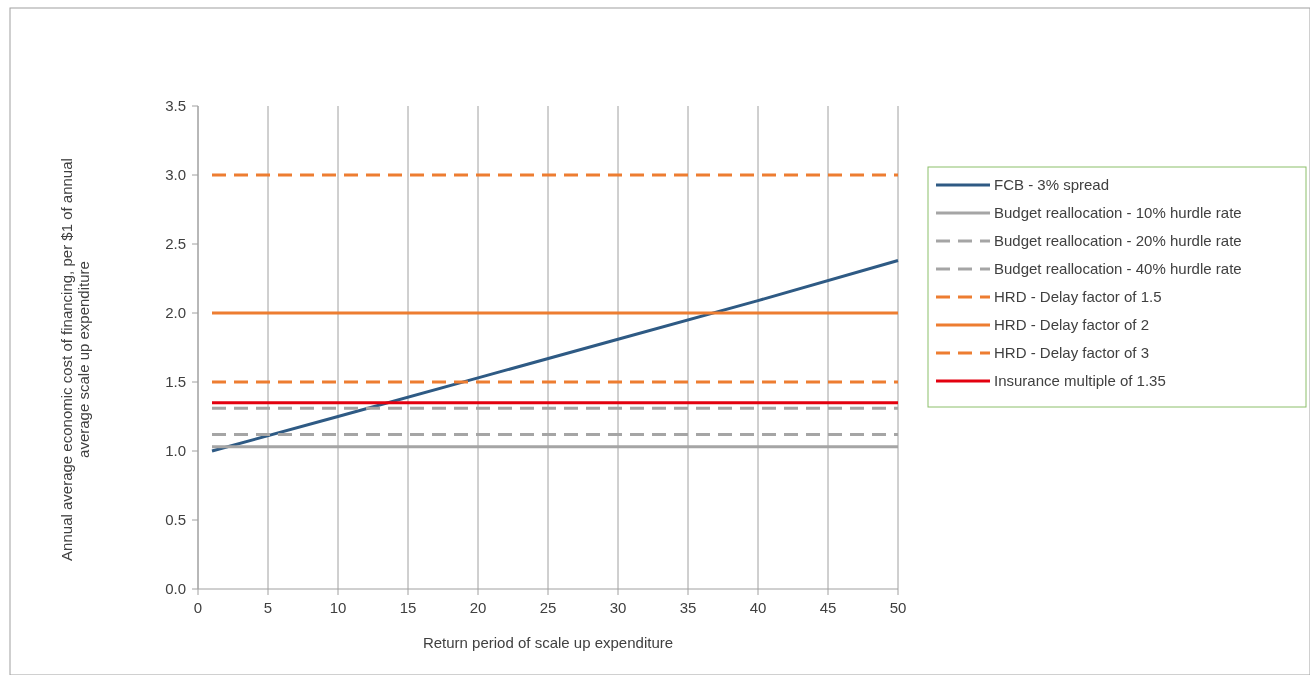 The image size is (1310, 675). Describe the element at coordinates (175, 244) in the screenshot. I see `y-tick-label: 2.5` at that location.